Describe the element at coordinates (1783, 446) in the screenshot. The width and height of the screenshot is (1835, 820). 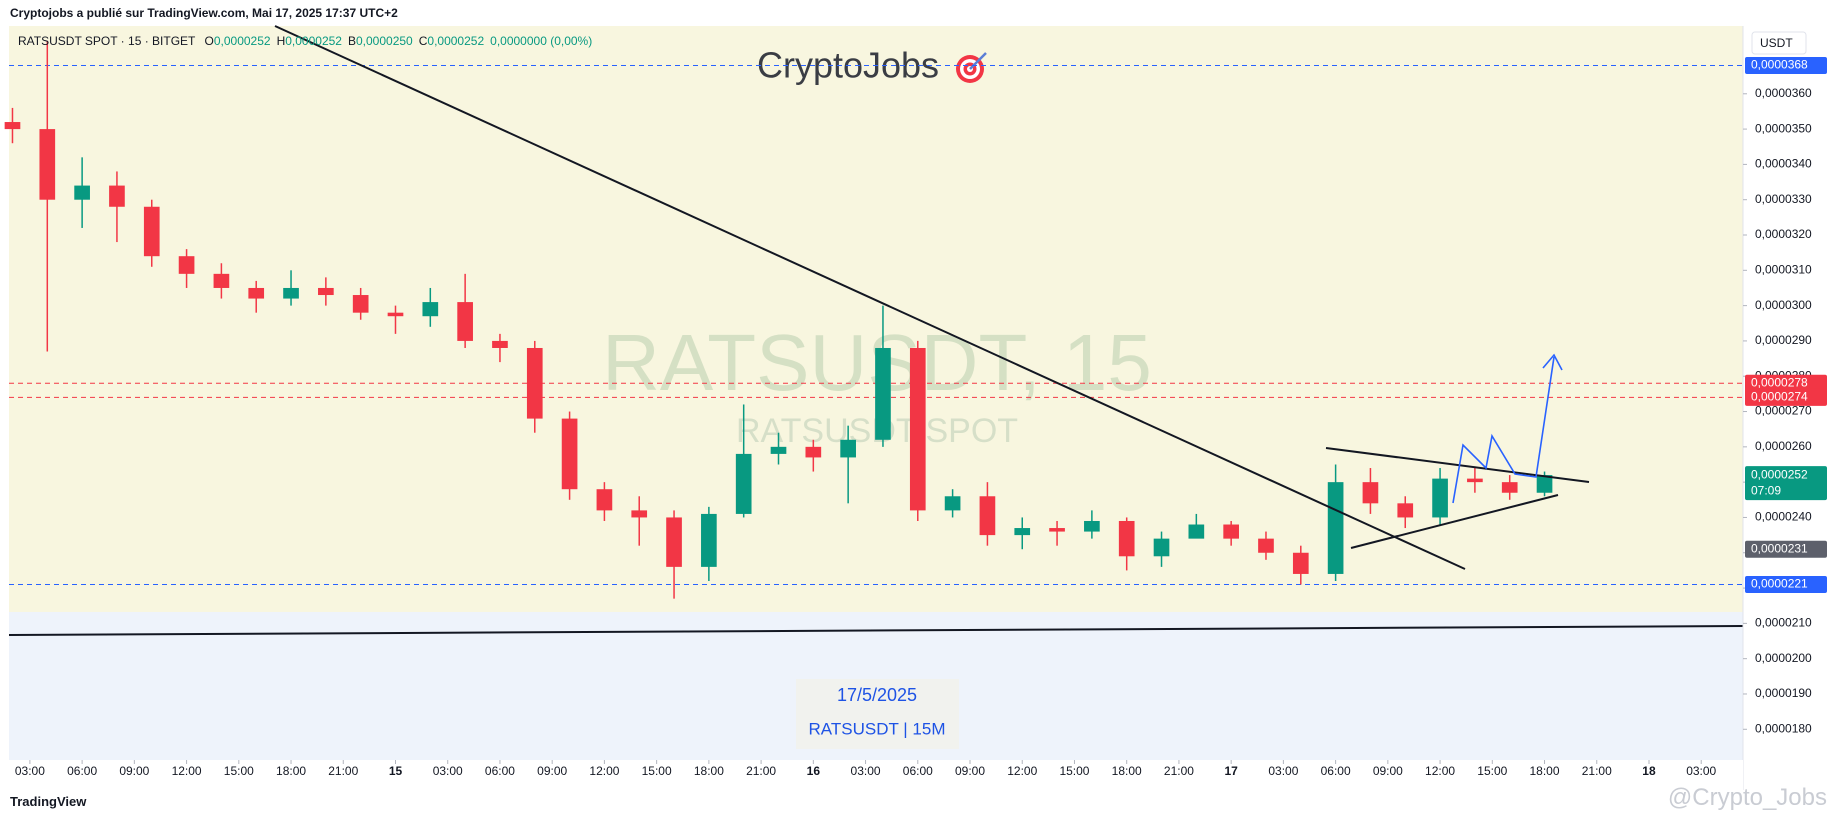
I see `y-tick-label: 0,0000260` at that location.